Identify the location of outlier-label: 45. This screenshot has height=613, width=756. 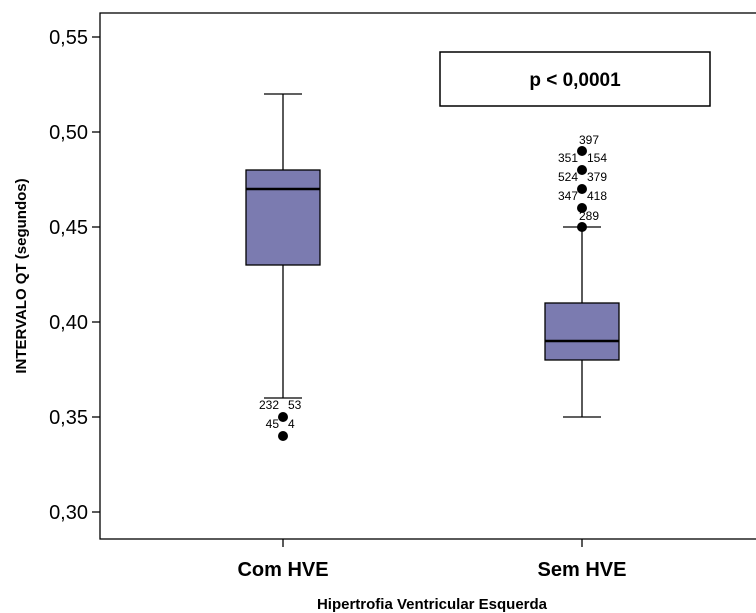
(273, 424).